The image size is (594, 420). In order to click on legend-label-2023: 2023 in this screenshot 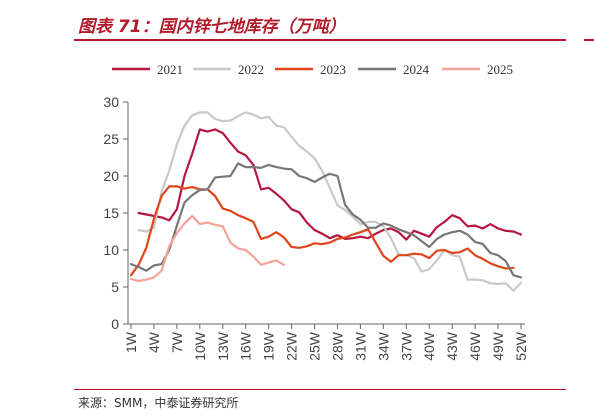, I will do `click(333, 69)`.